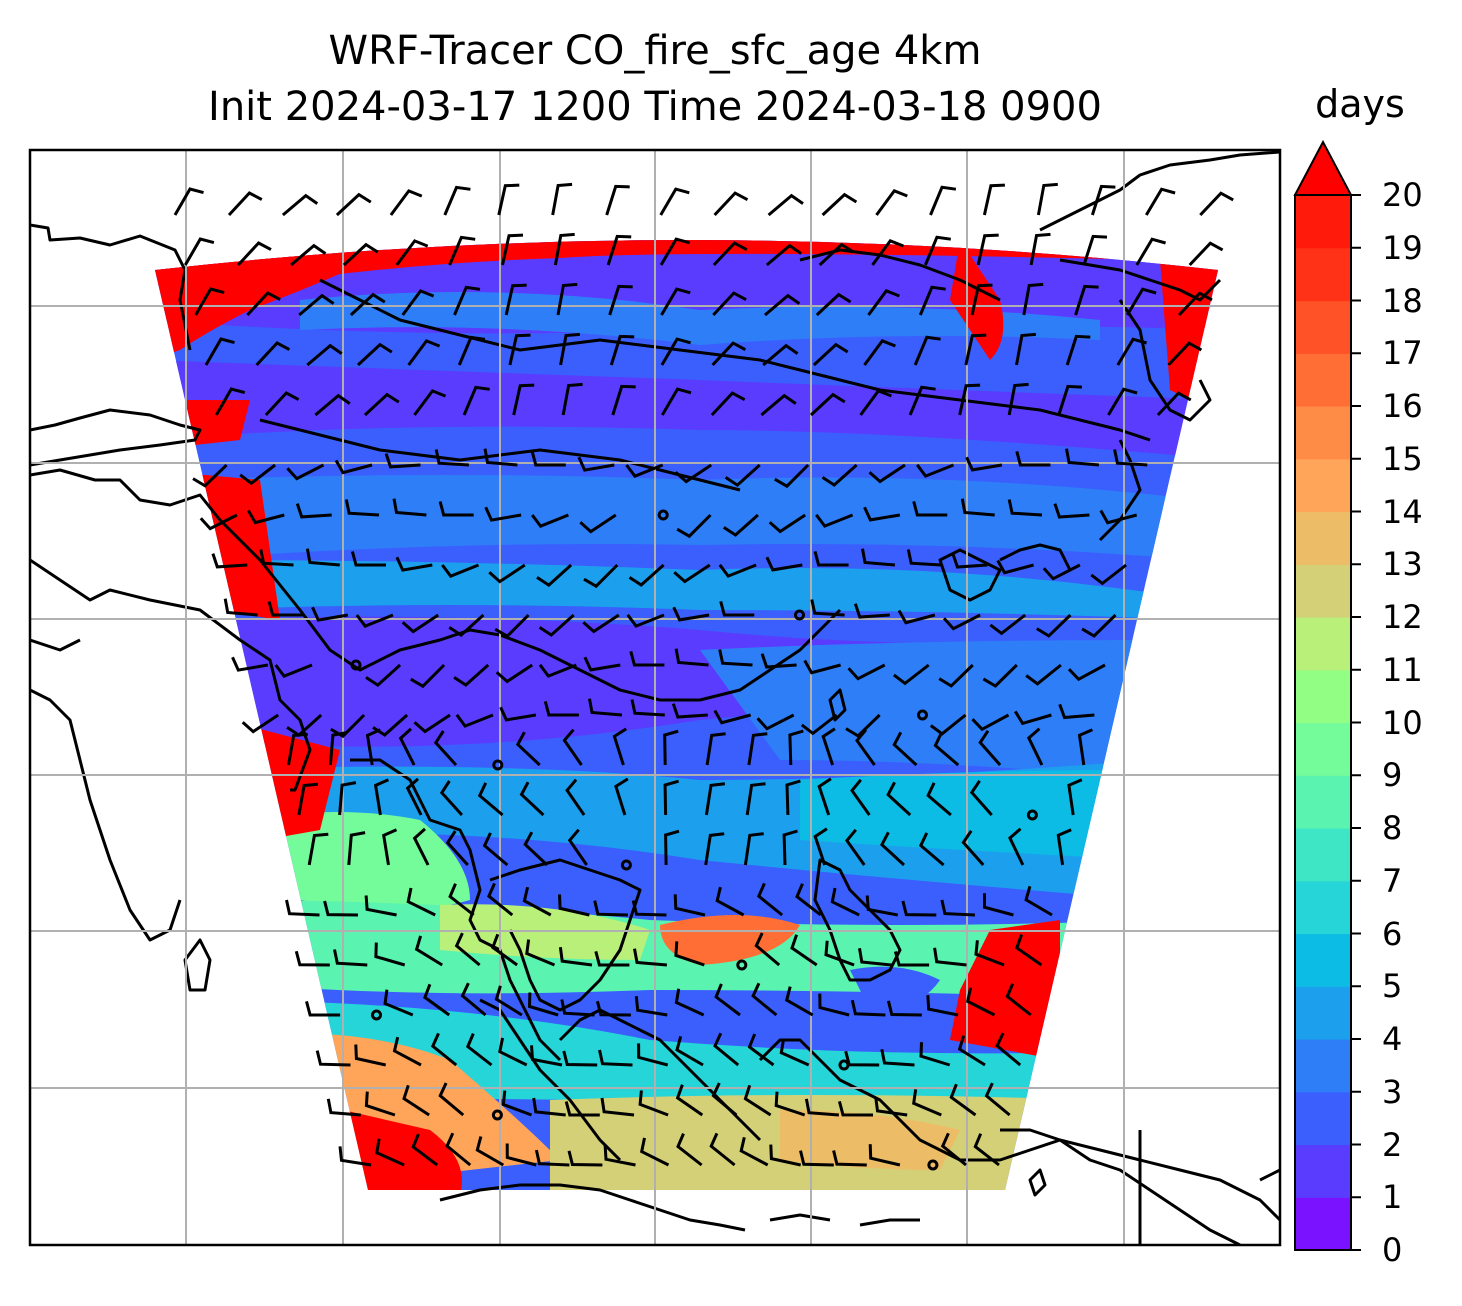 The image size is (1462, 1306). What do you see at coordinates (1402, 617) in the screenshot?
I see `colorbar-tick-label: 12` at bounding box center [1402, 617].